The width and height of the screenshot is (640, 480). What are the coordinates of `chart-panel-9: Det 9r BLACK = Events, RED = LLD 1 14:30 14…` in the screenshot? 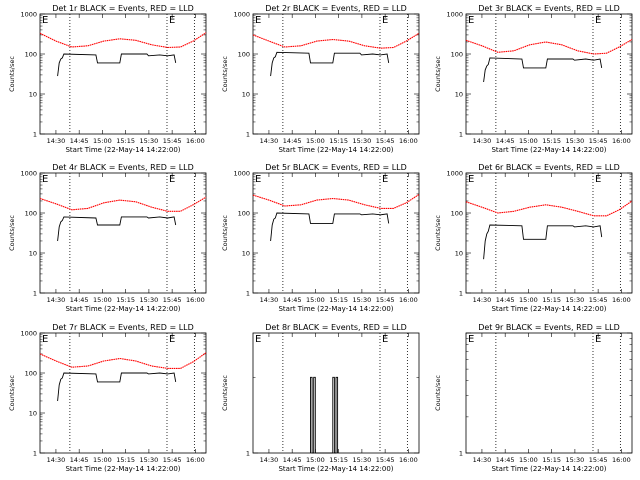 It's located at (533, 398).